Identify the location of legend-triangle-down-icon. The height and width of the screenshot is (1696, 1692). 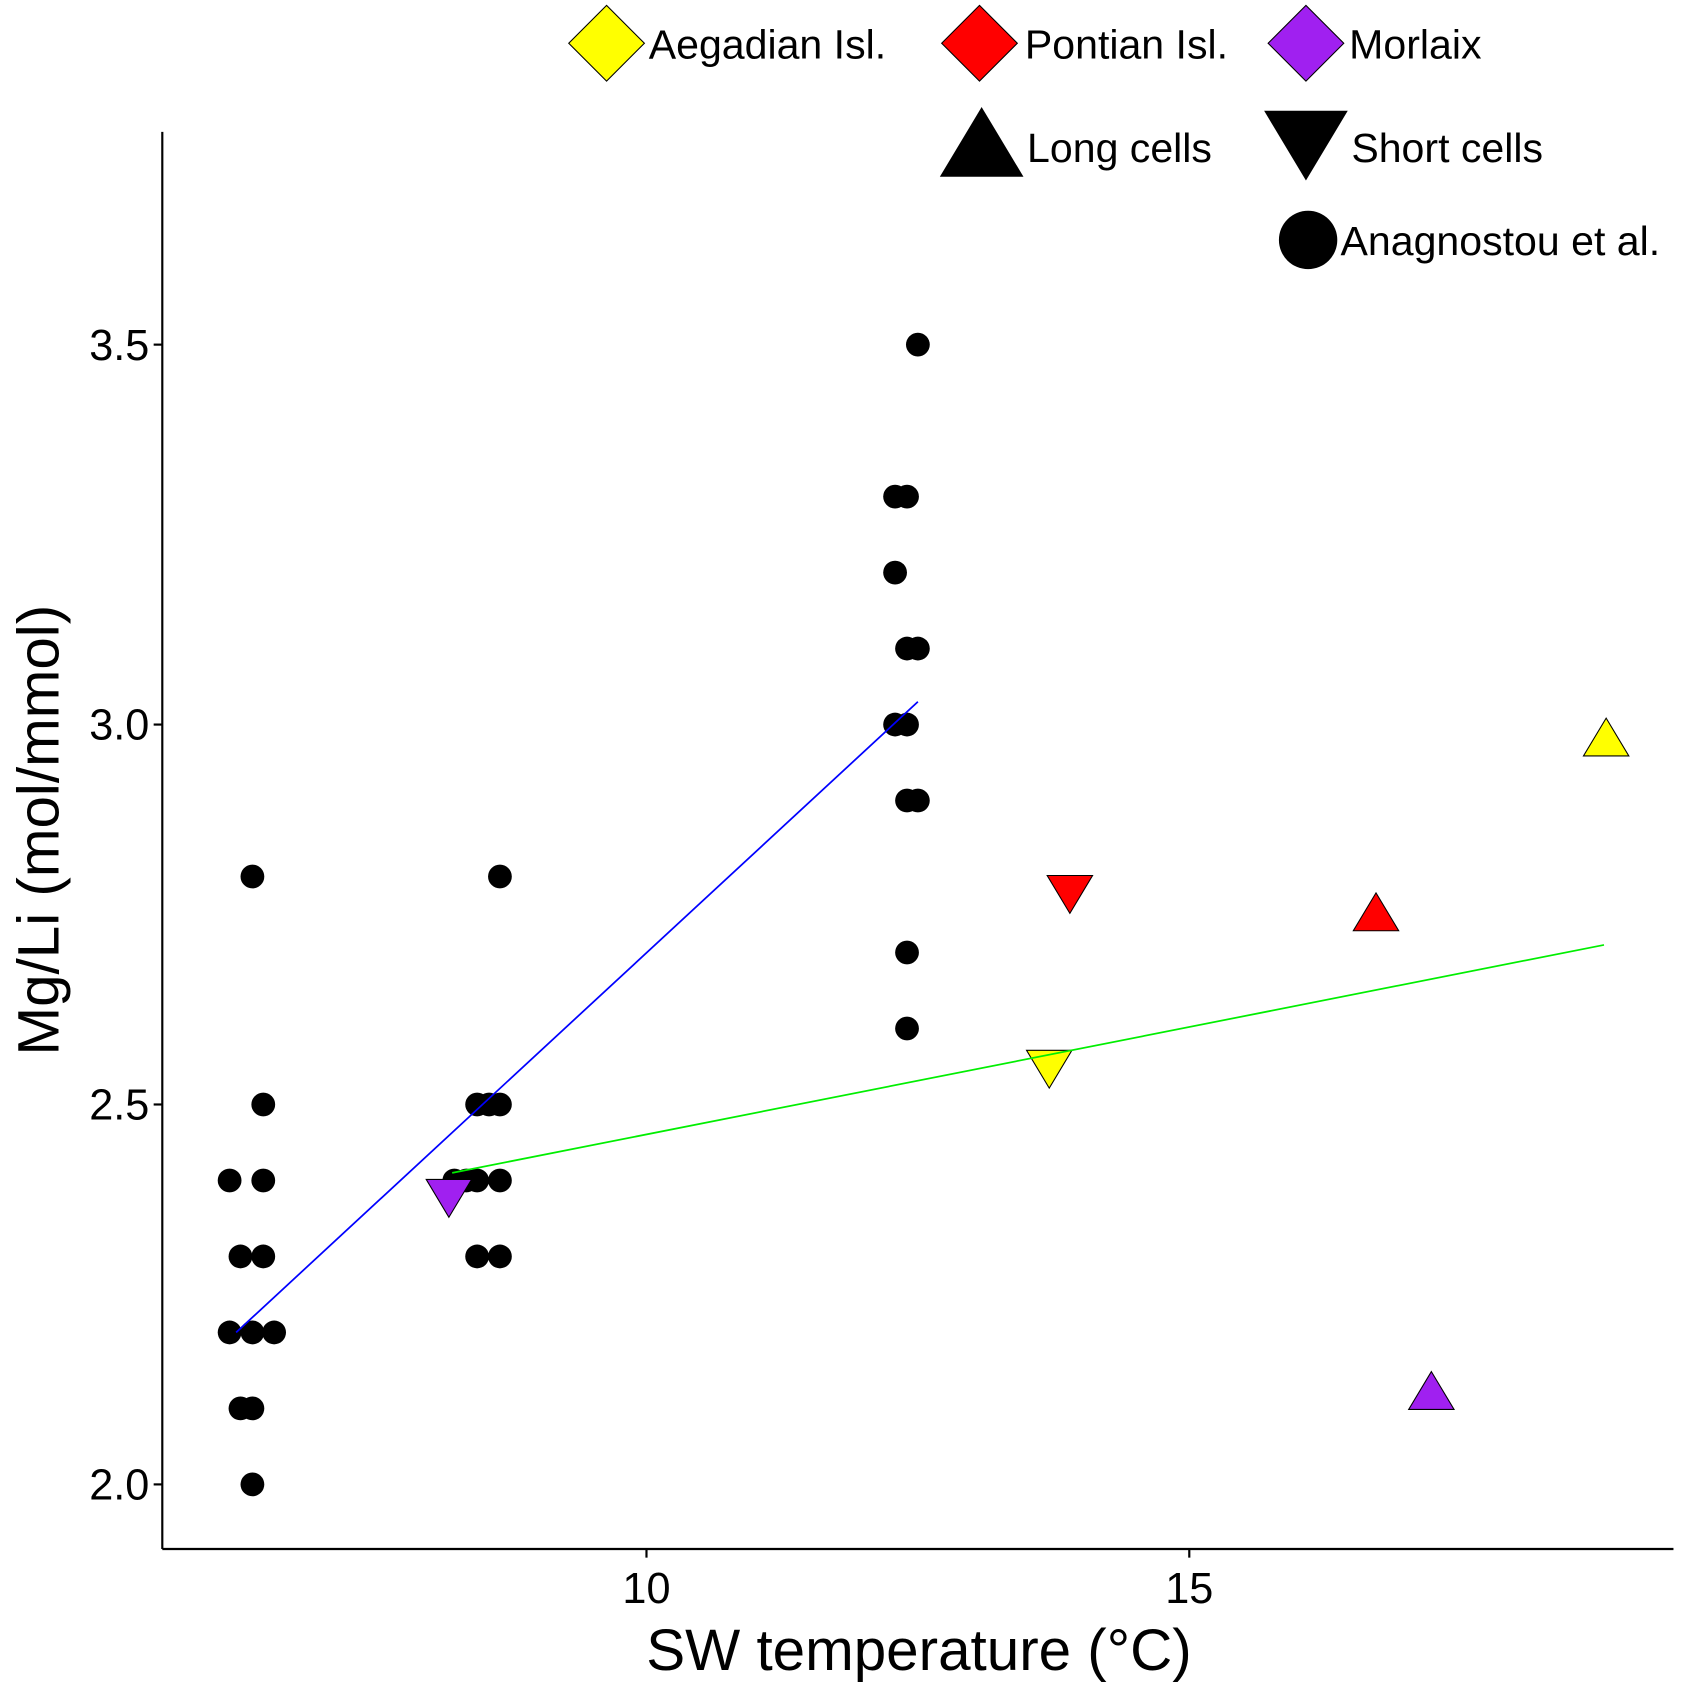
(1306, 145).